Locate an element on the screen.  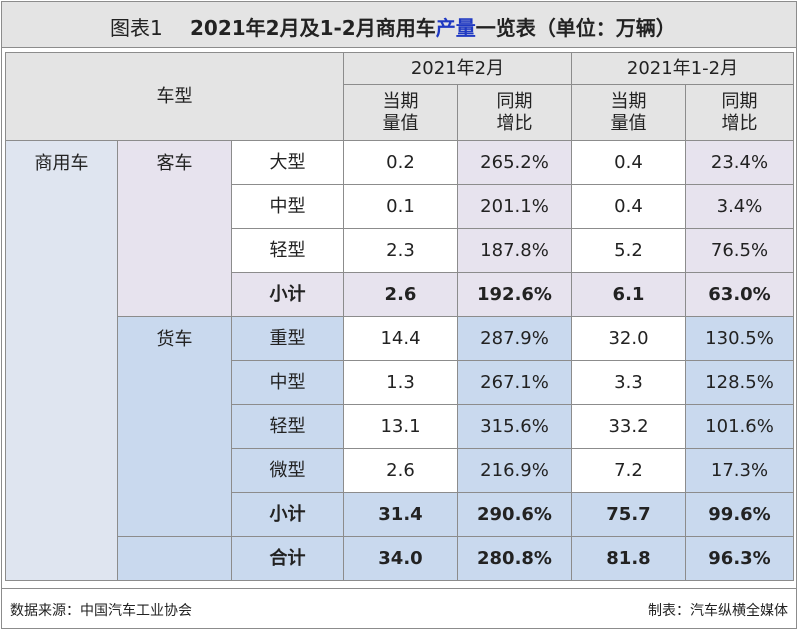
cell-yoy: 76.5% is located at coordinates (739, 250).